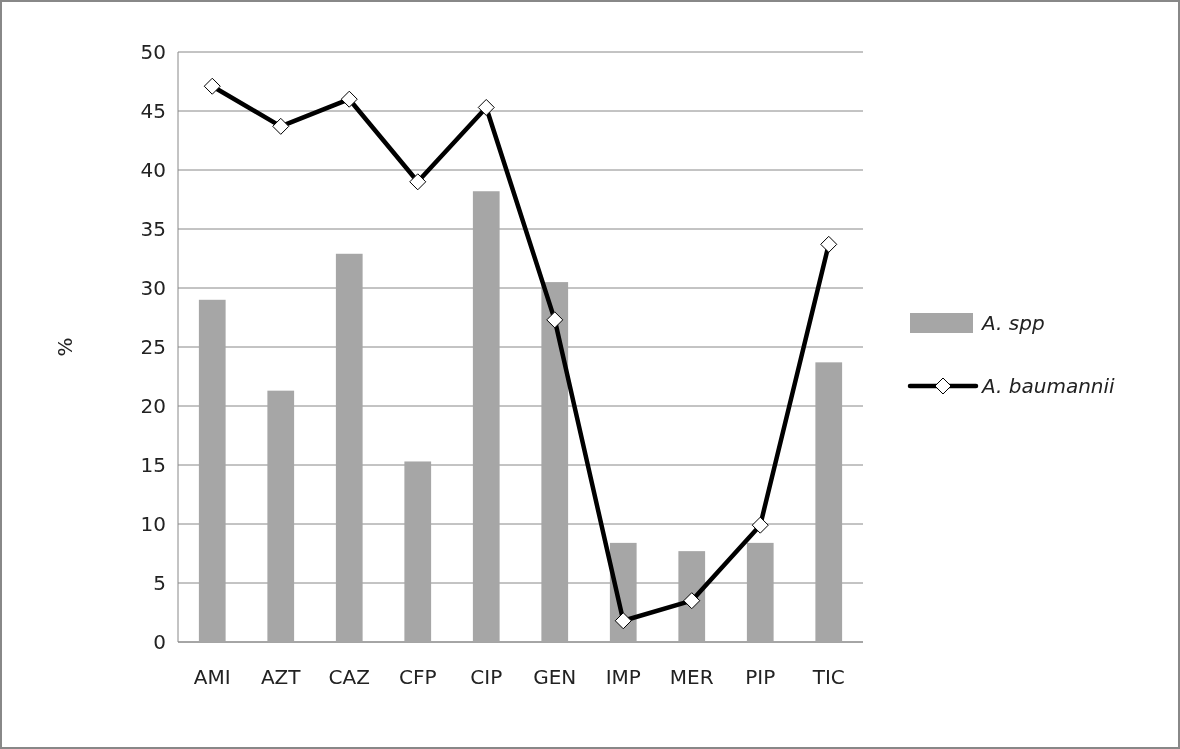 Image resolution: width=1180 pixels, height=749 pixels. Describe the element at coordinates (153, 406) in the screenshot. I see `y-tick-label: 20` at that location.